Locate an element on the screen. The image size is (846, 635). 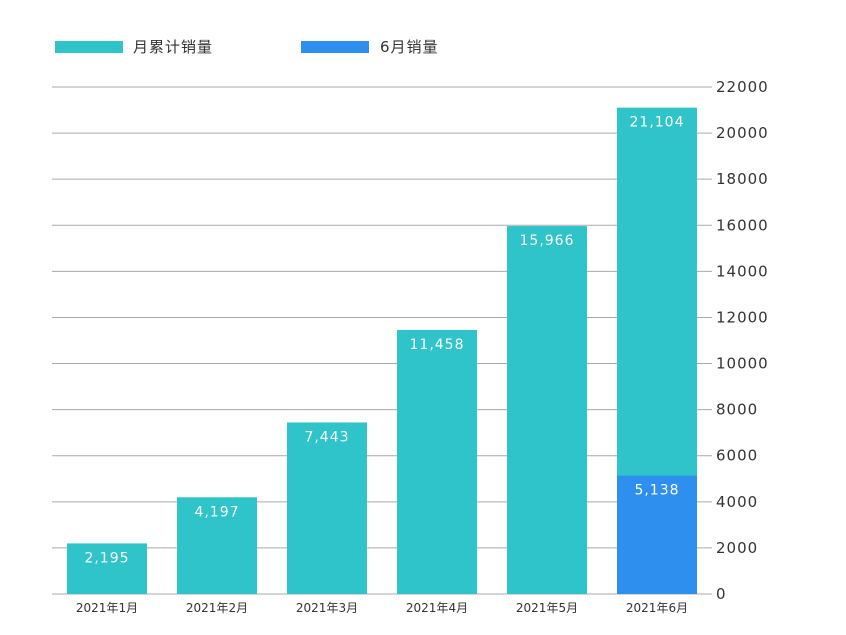
bar-value-label: 21,104 is located at coordinates (657, 123).